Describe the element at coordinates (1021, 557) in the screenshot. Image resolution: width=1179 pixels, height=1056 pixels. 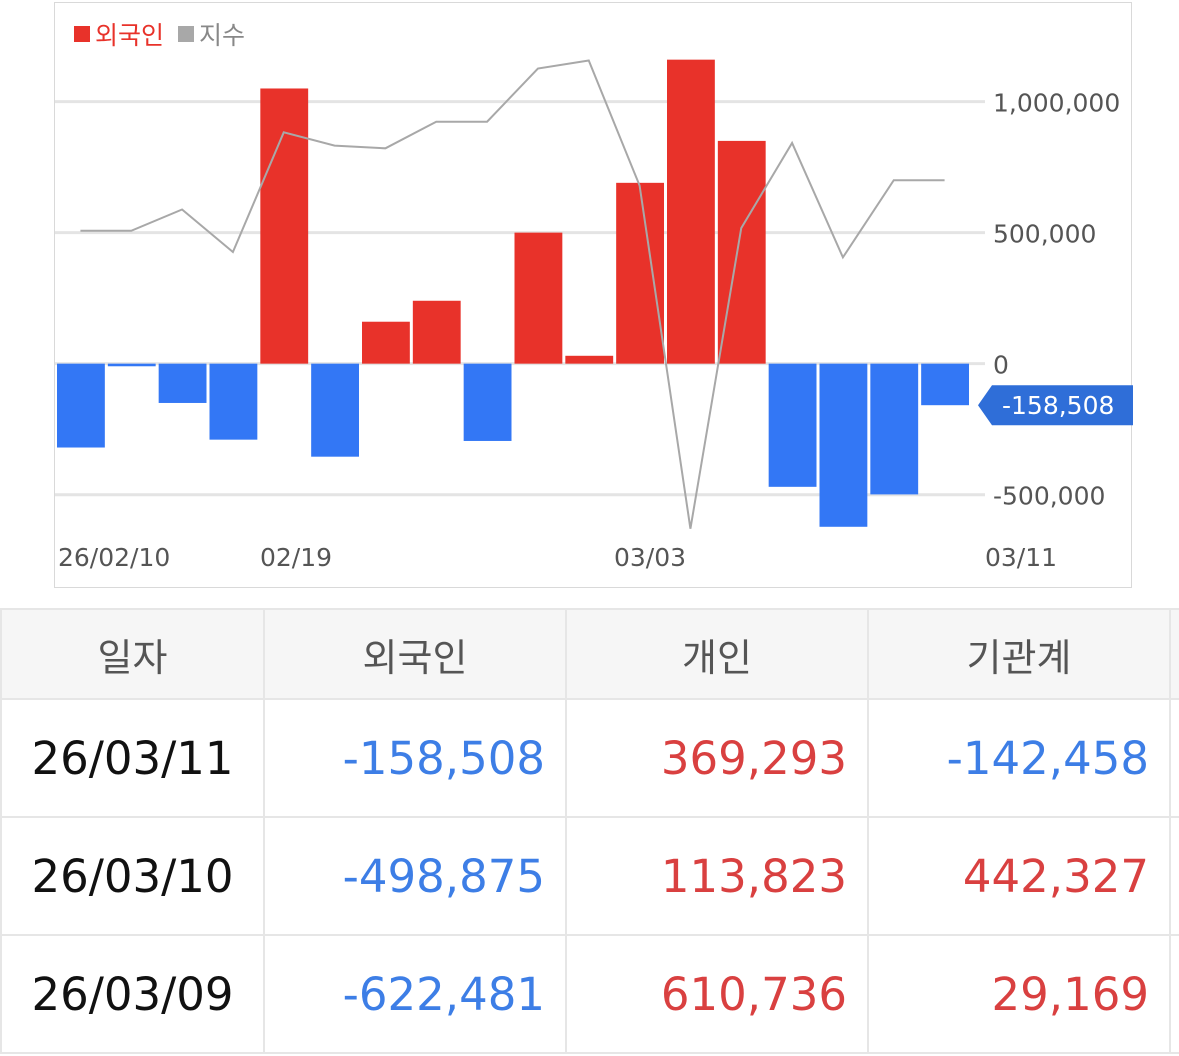
I see `x-tick-label: 03/11` at that location.